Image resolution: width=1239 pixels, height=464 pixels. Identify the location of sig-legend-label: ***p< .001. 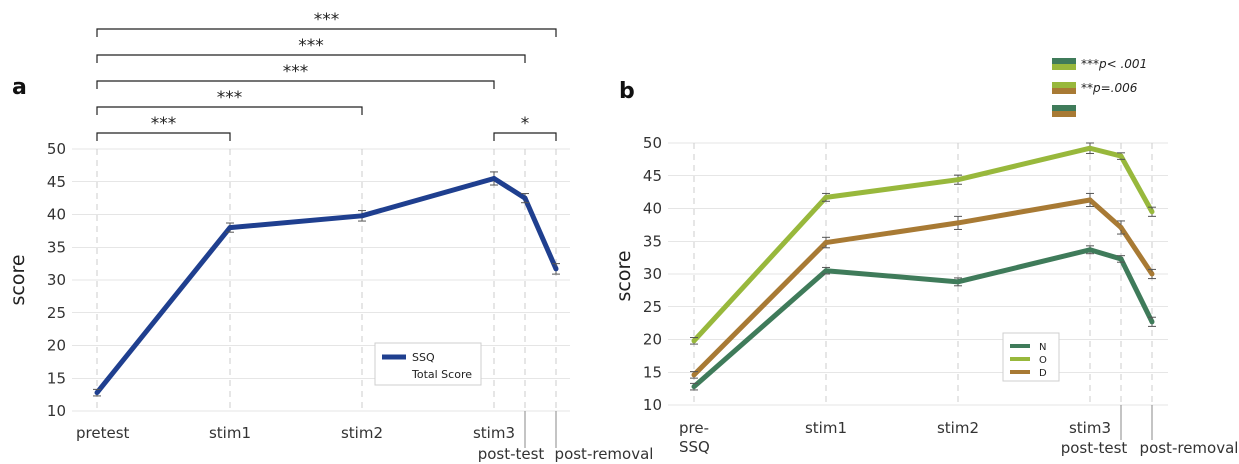
(1114, 64).